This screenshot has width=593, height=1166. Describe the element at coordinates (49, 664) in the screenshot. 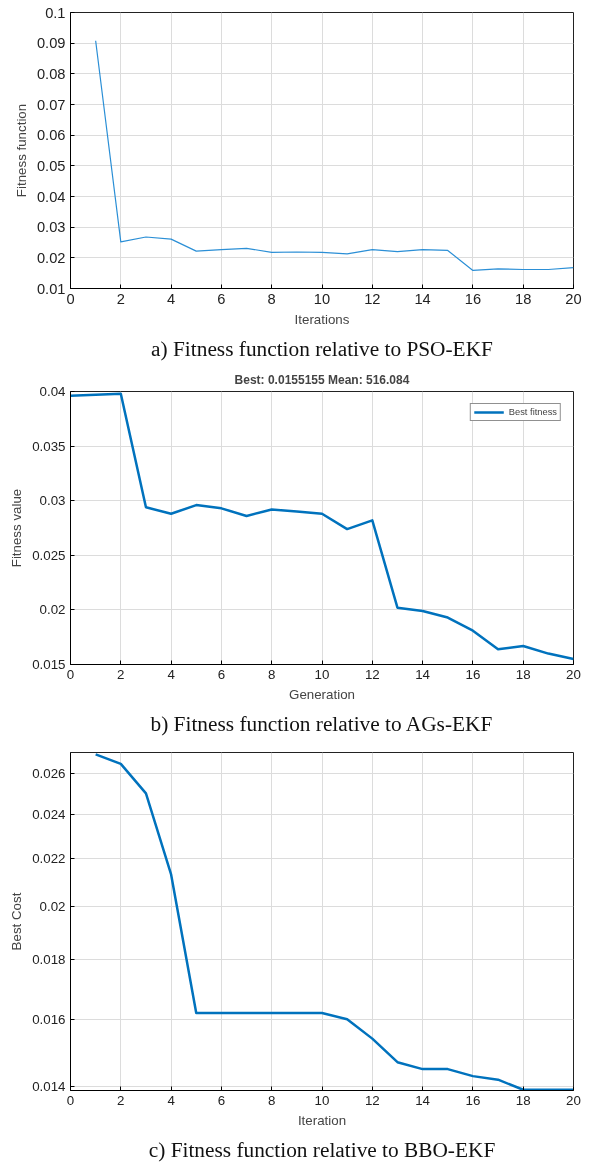

I see `y-tick-label: 0.015` at that location.